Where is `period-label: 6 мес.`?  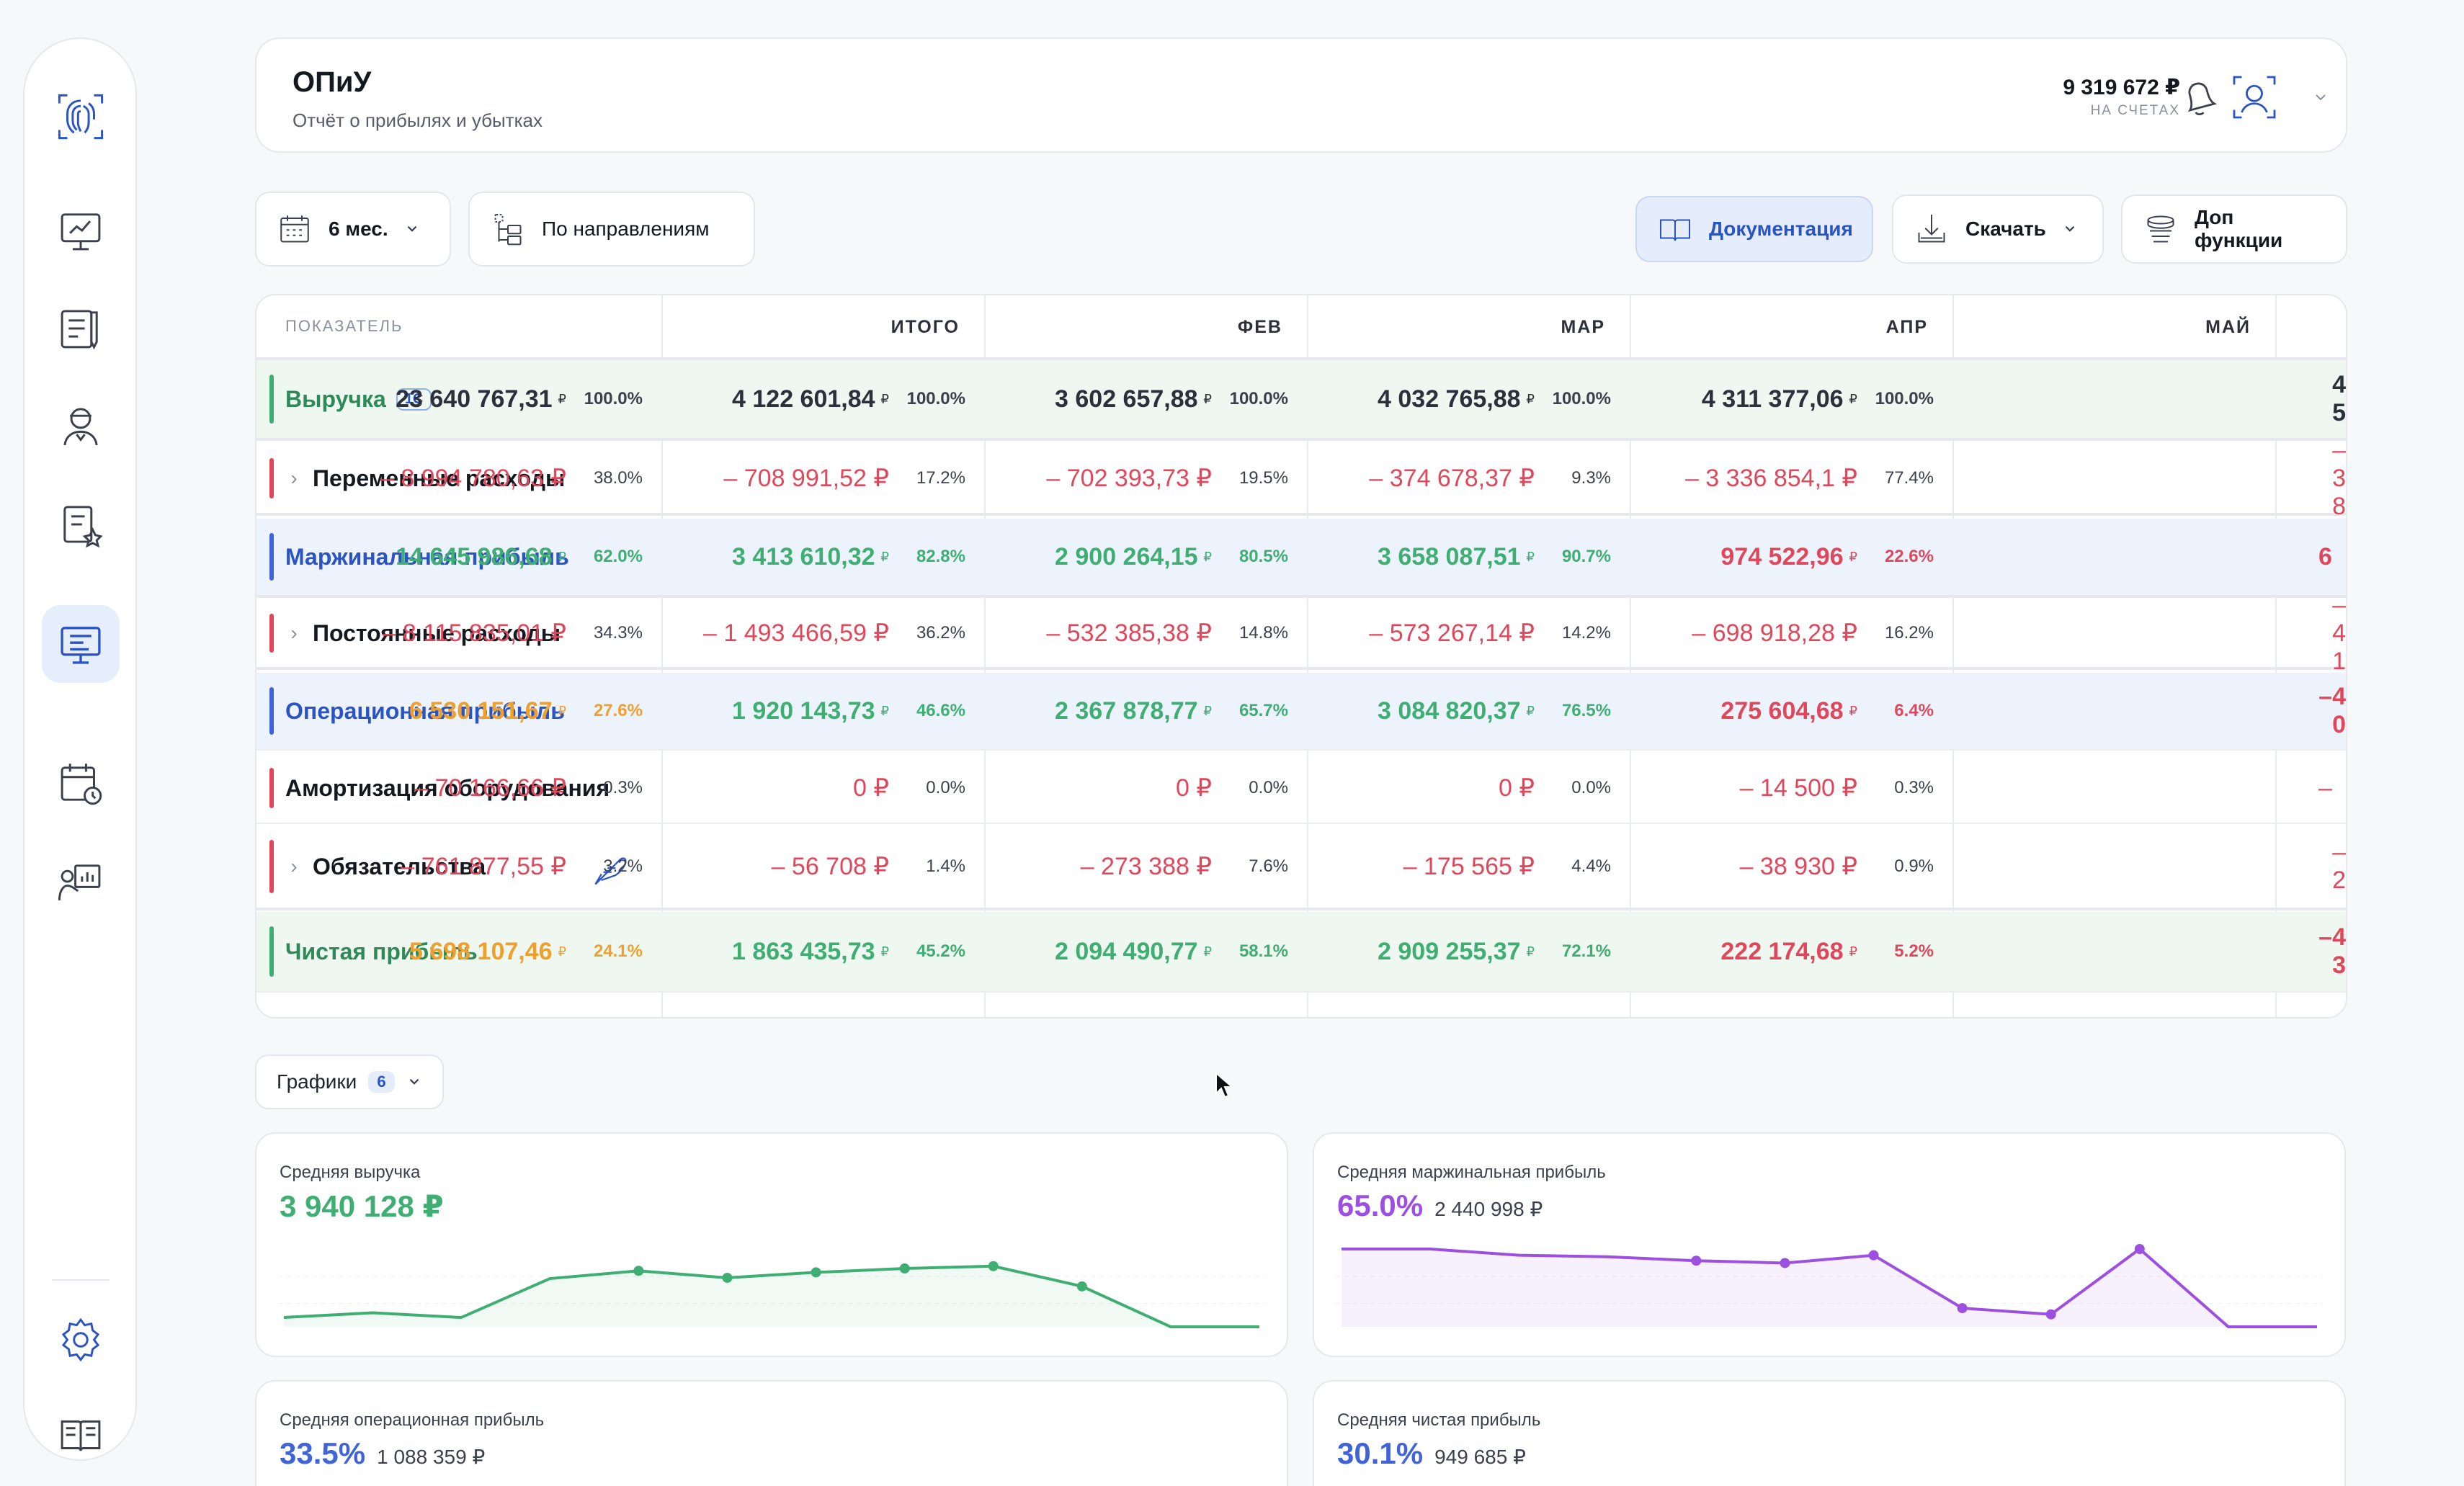
period-label: 6 мес. is located at coordinates (358, 229).